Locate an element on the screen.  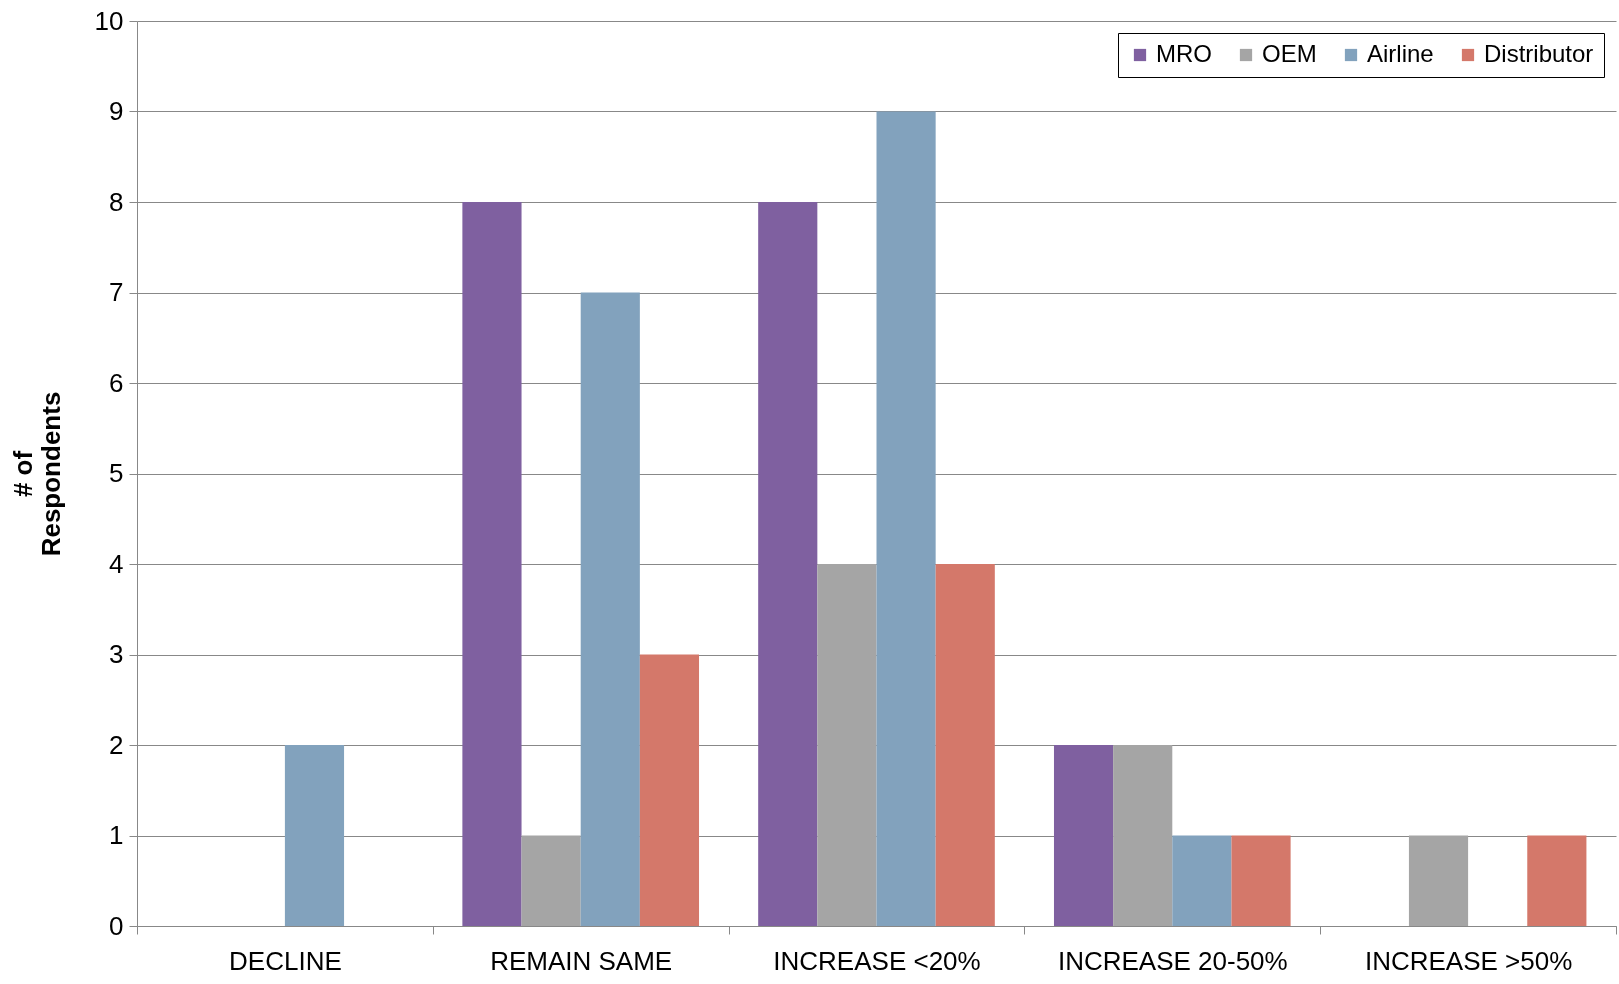
y-tick-label: 1 is located at coordinates (116, 835).